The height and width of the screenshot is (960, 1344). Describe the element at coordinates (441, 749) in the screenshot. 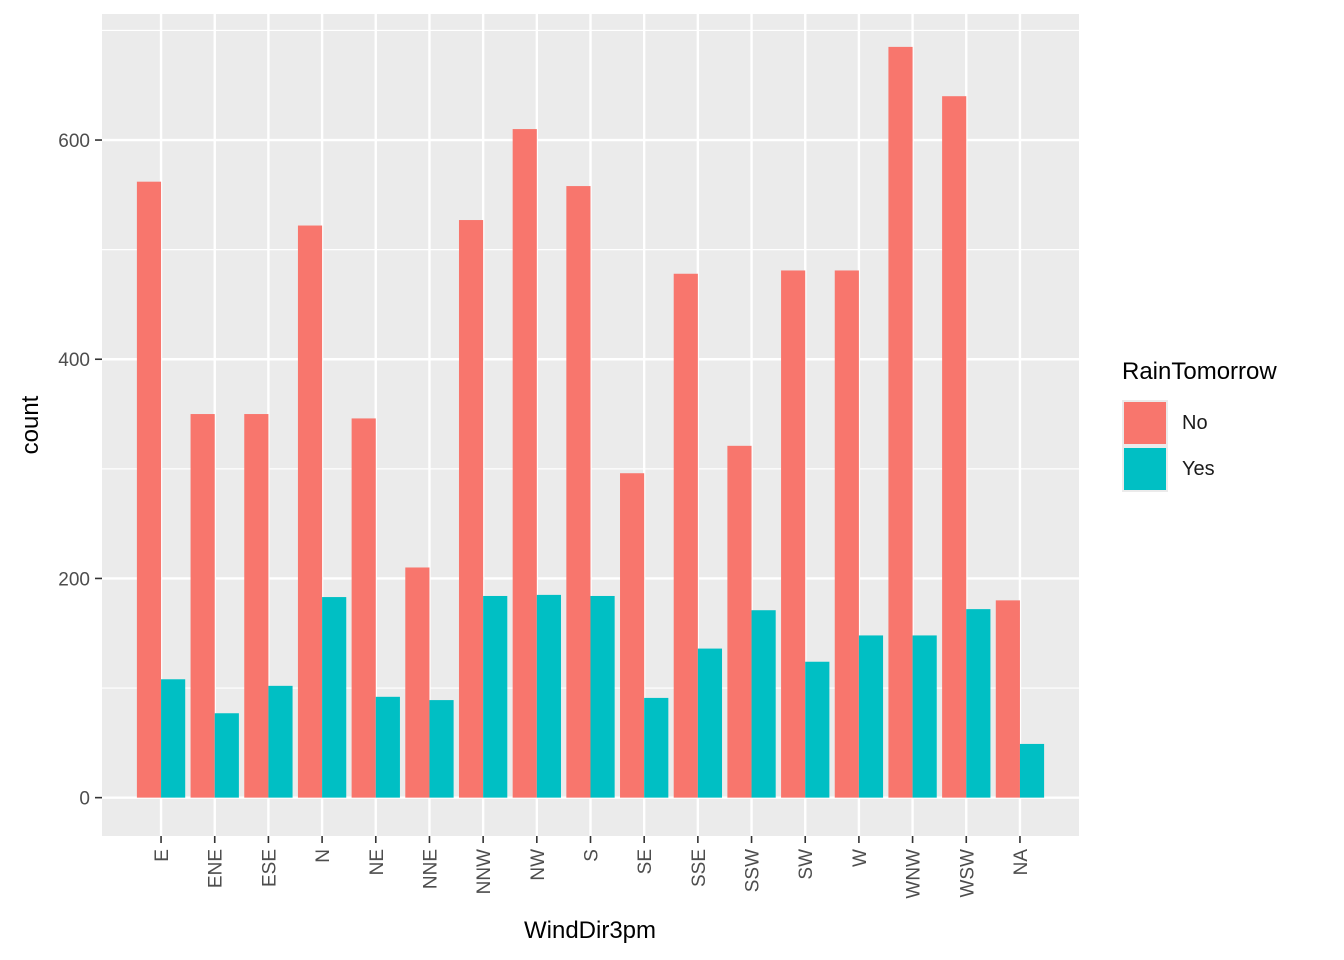

I see `bar-yes-nne` at that location.